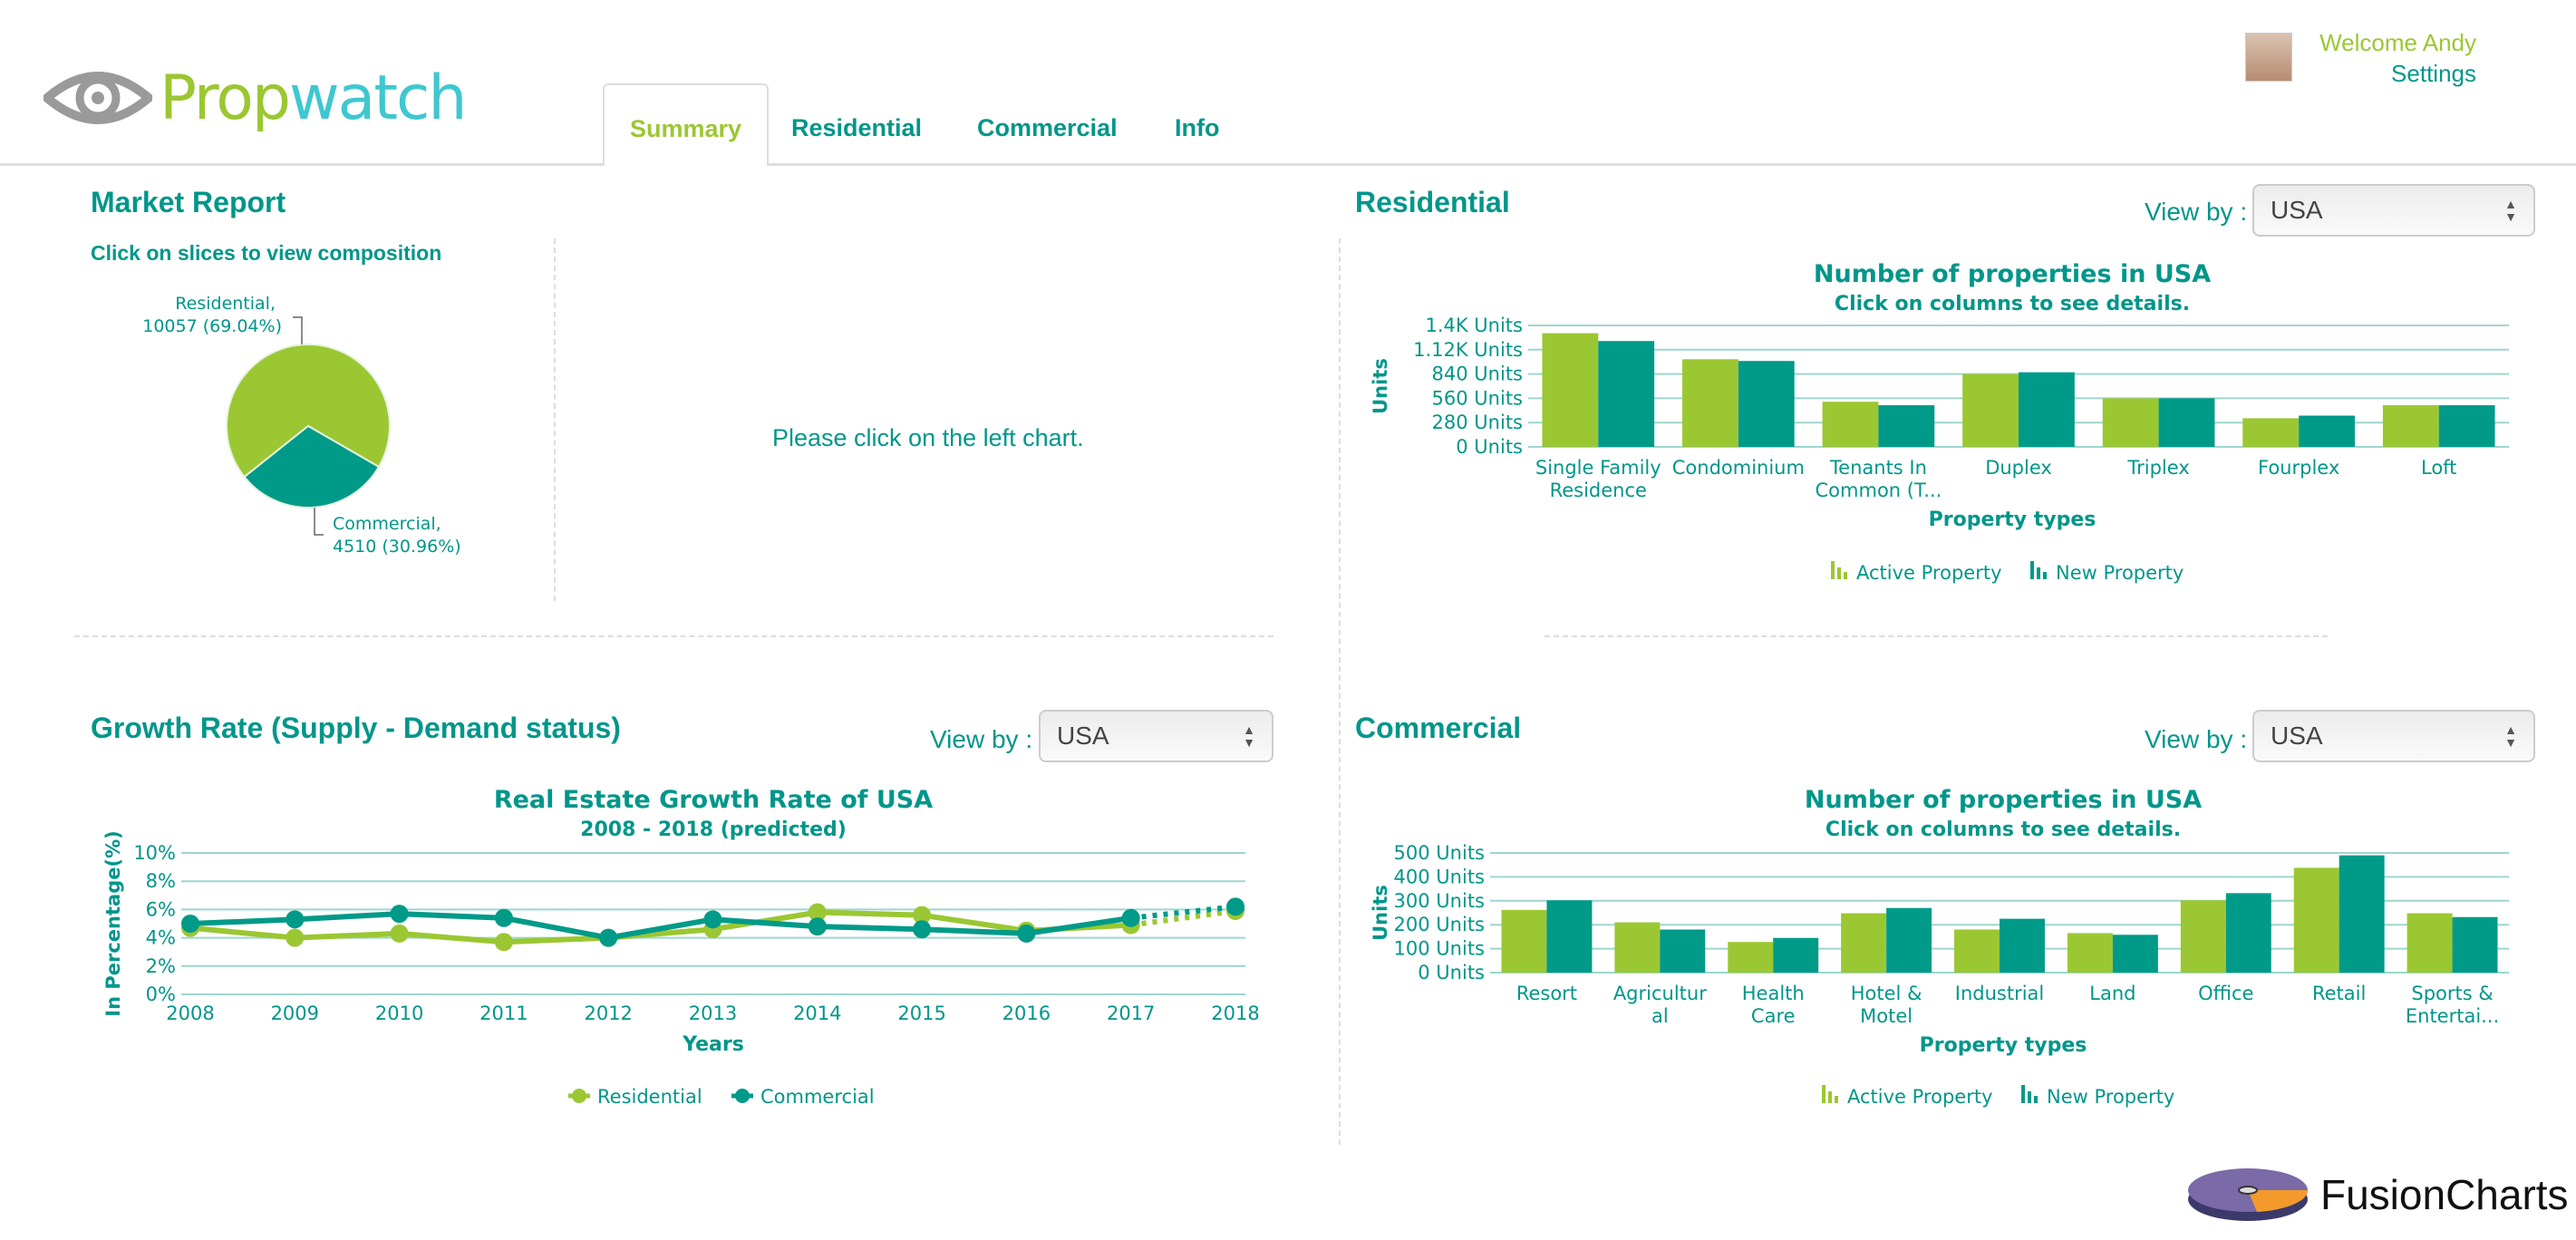 The image size is (2576, 1240). Describe the element at coordinates (298, 330) in the screenshot. I see `pie-leader-line` at that location.